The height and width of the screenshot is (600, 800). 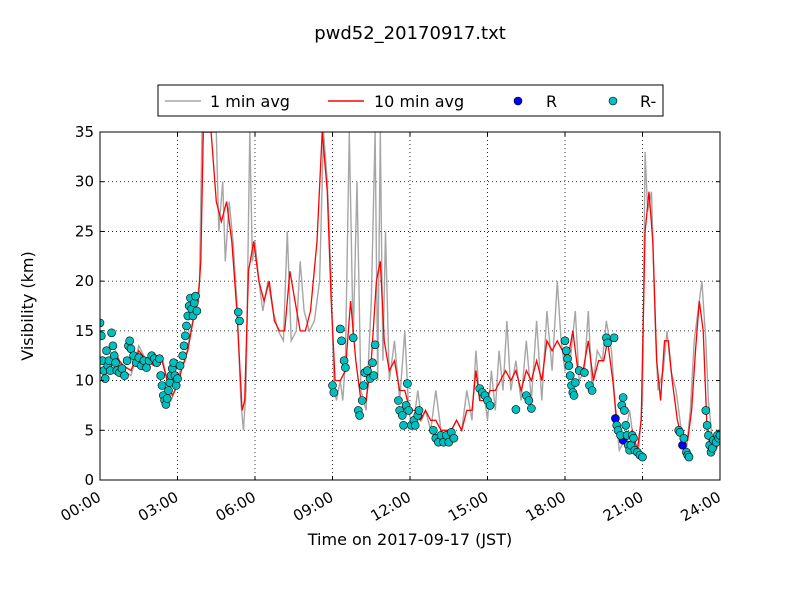 What do you see at coordinates (391, 506) in the screenshot?
I see `x-tick-label: 12:00` at bounding box center [391, 506].